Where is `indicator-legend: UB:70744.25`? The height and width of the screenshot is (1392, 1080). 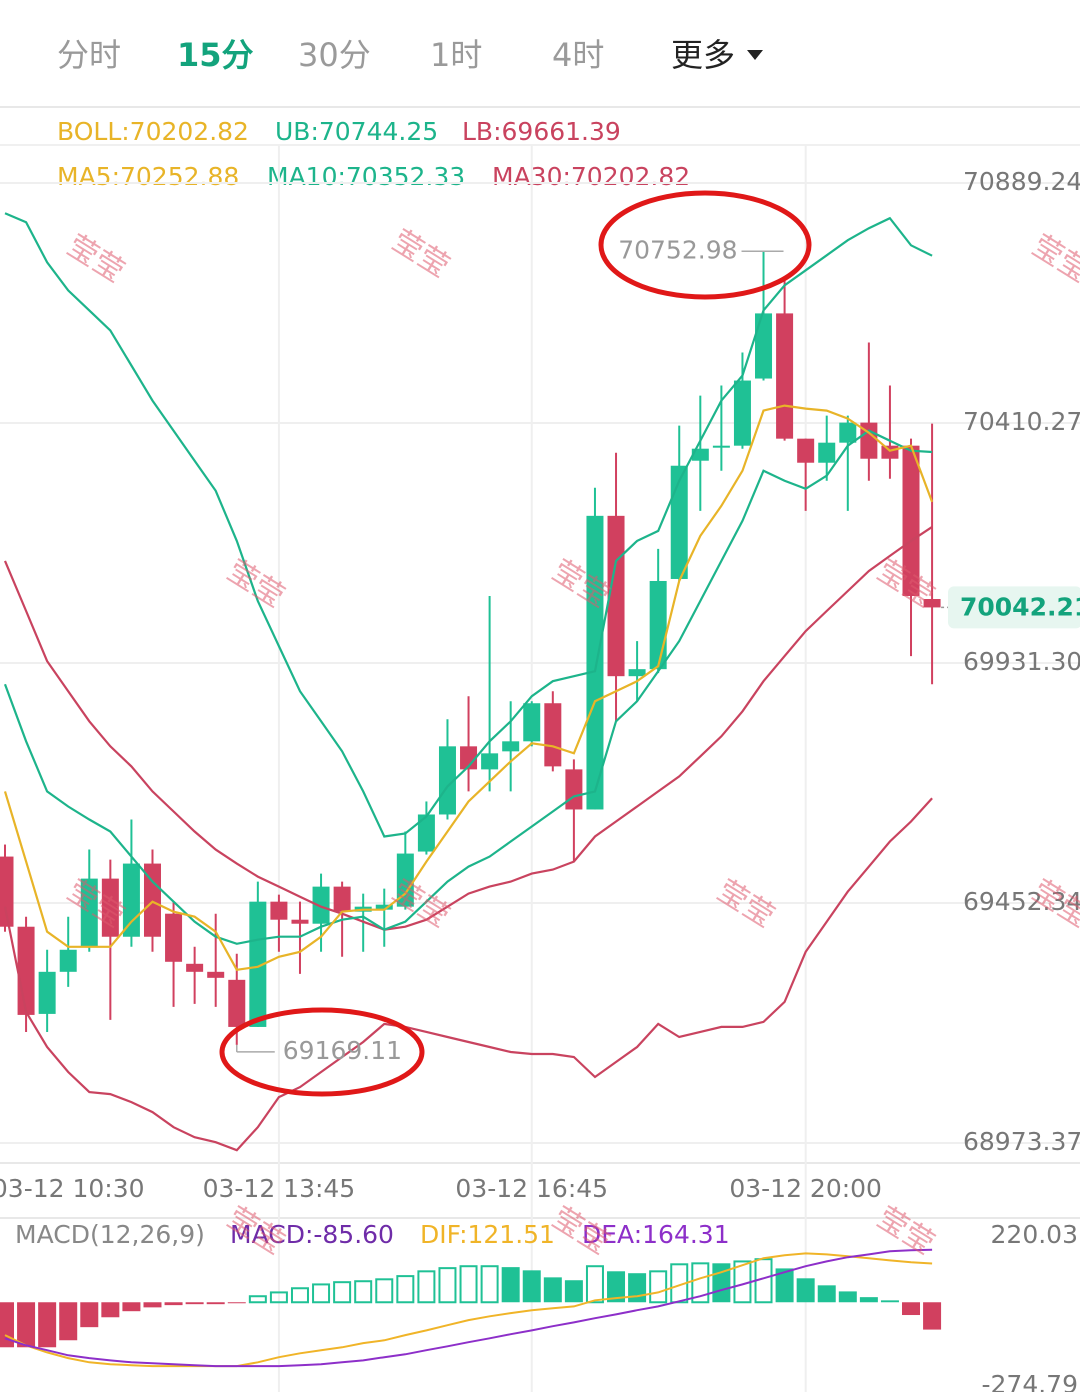
indicator-legend: UB:70744.25 is located at coordinates (356, 131).